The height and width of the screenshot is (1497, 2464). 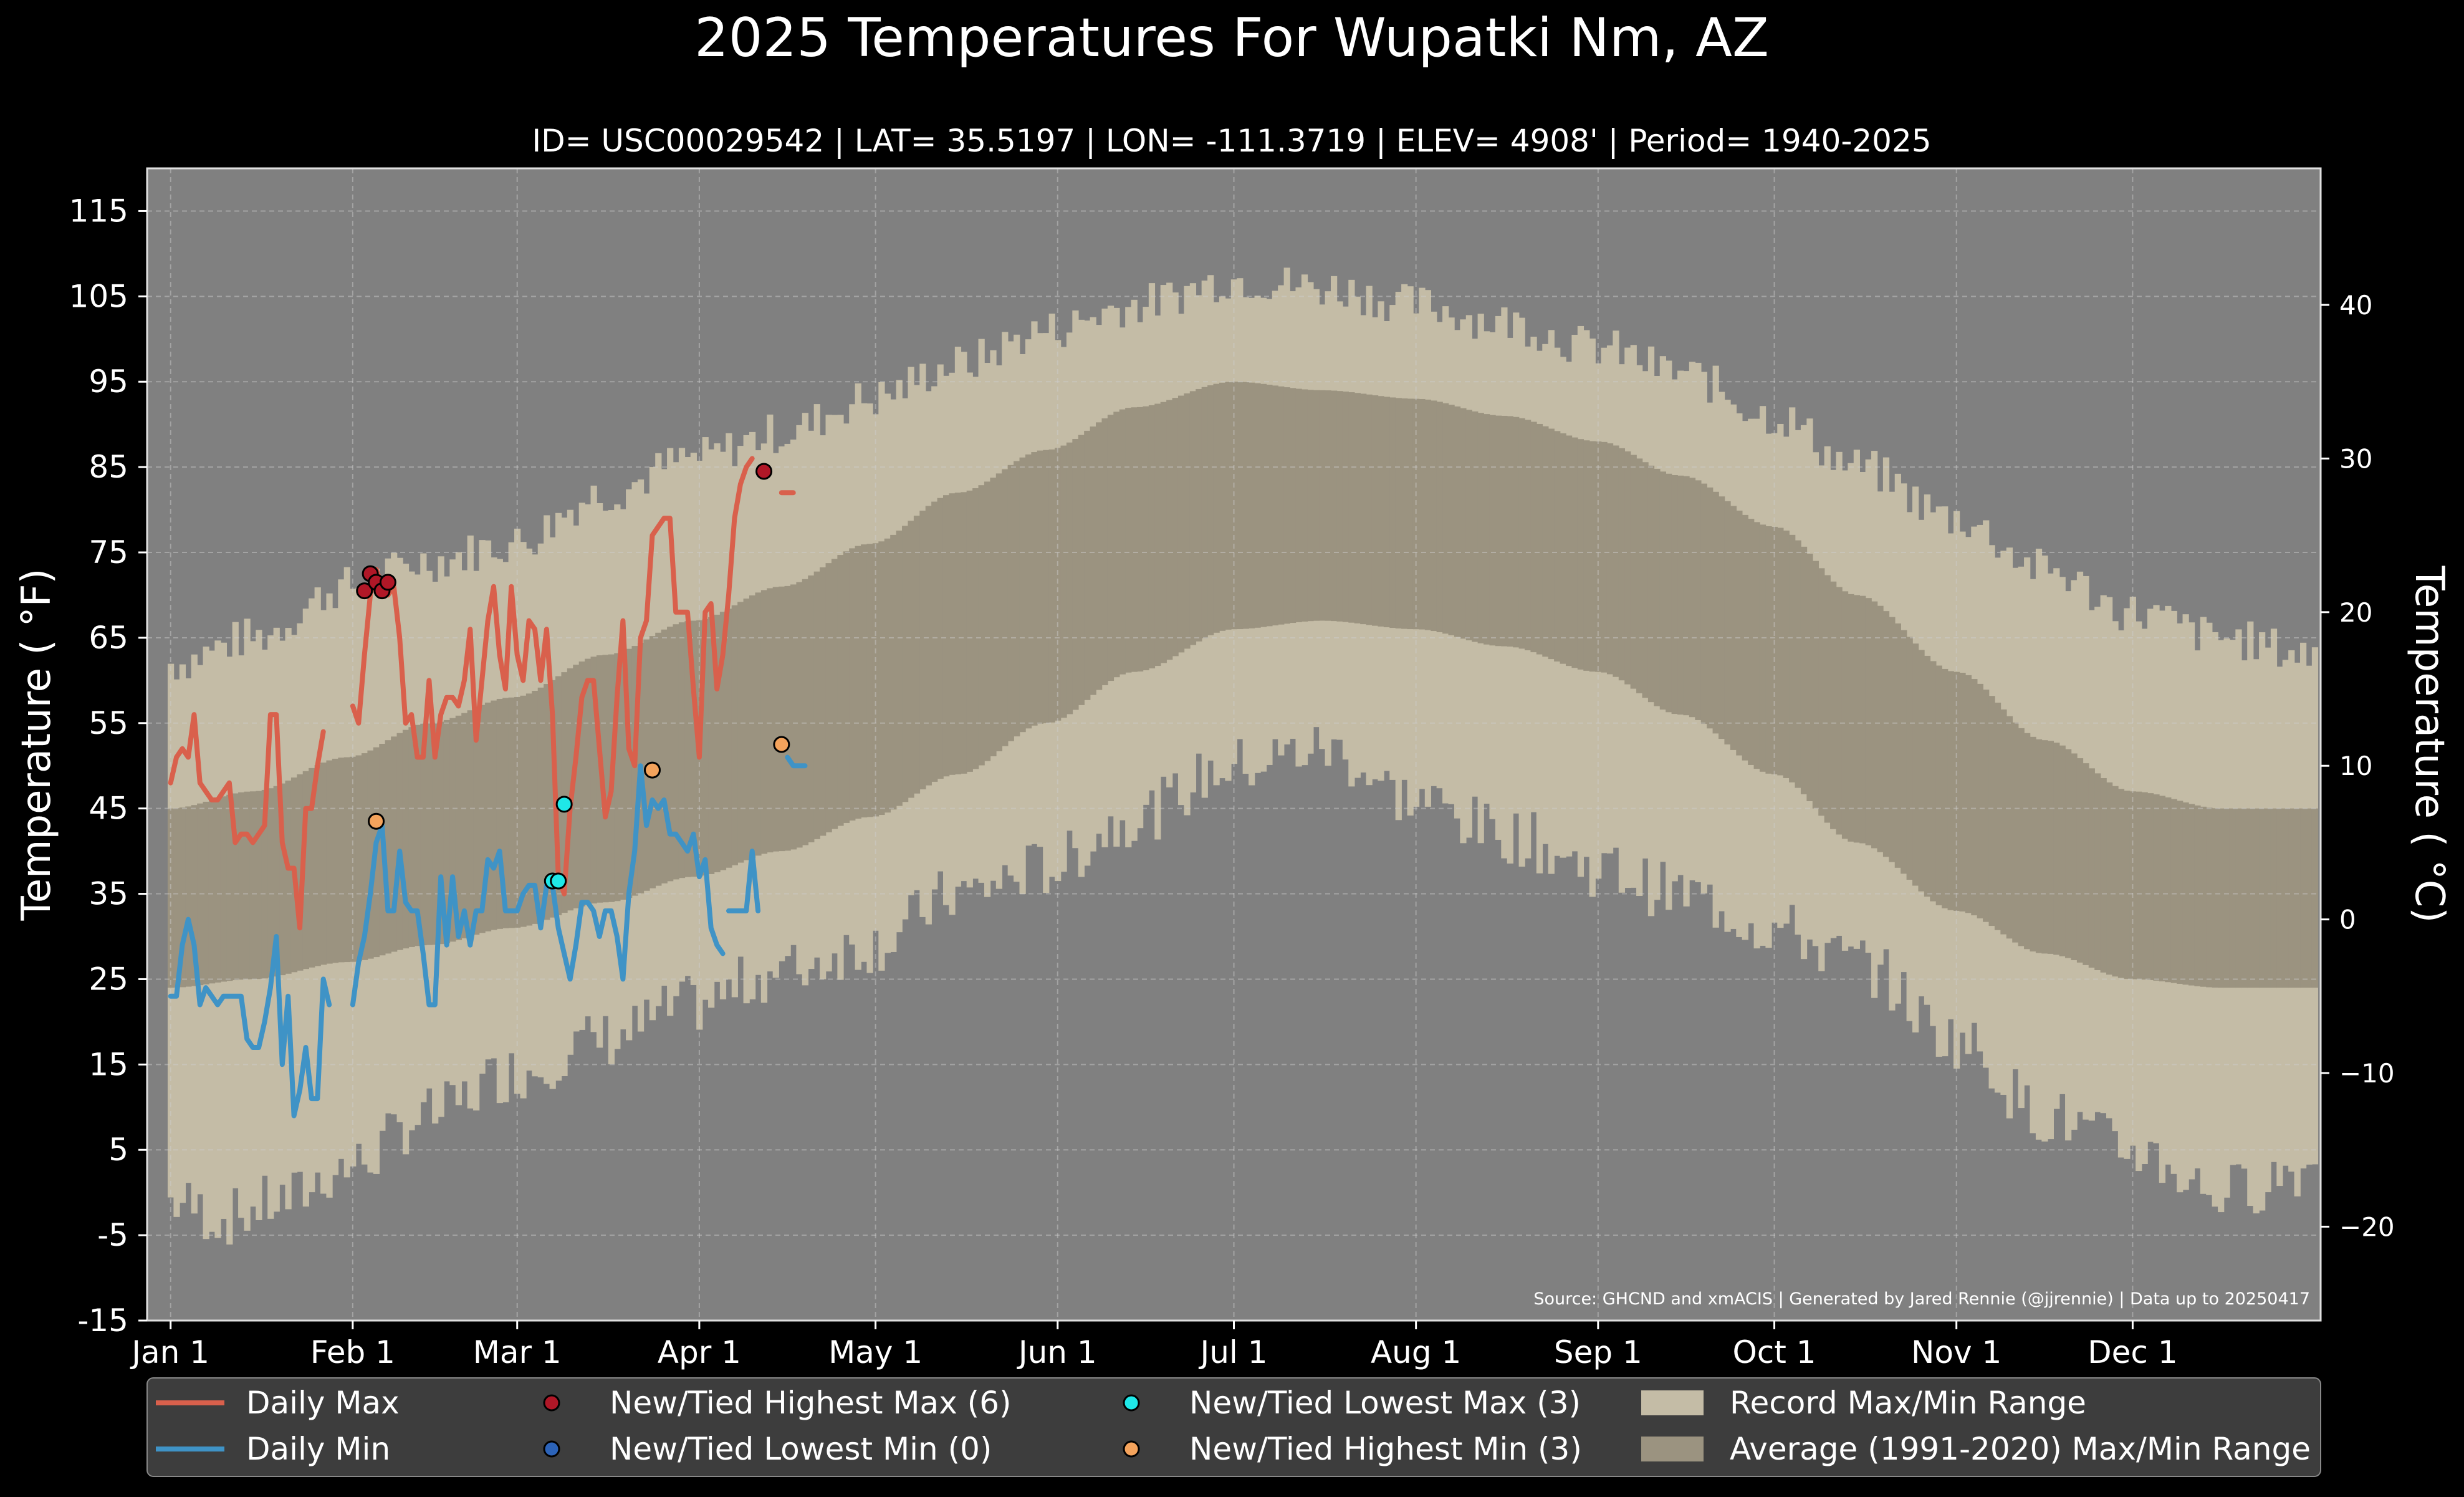 I want to click on daily-max-line, so click(x=552, y=676).